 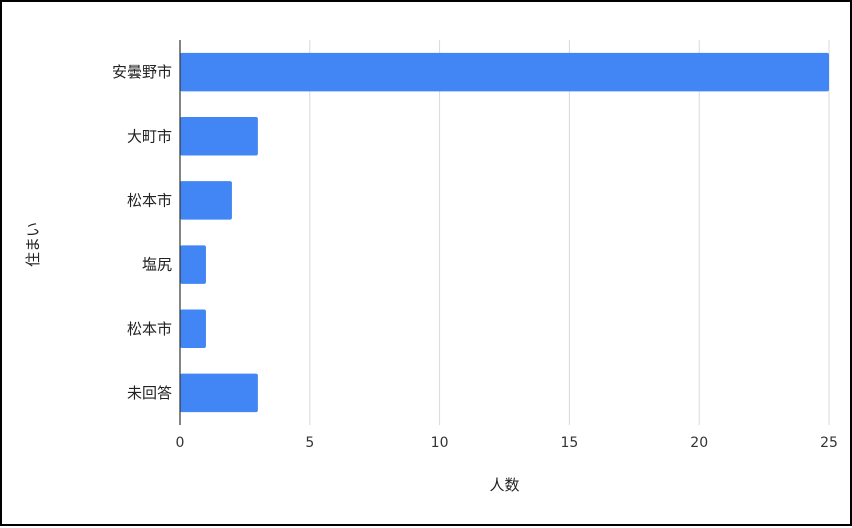 I want to click on x-tick-label-5: 5, so click(x=309, y=443).